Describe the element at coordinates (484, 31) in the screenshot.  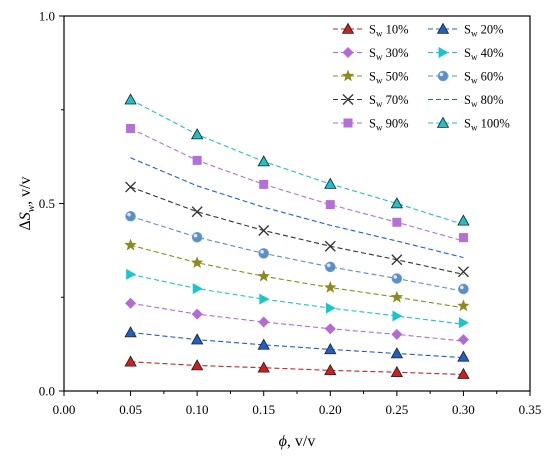
I see `legend-label: Sw 20%` at that location.